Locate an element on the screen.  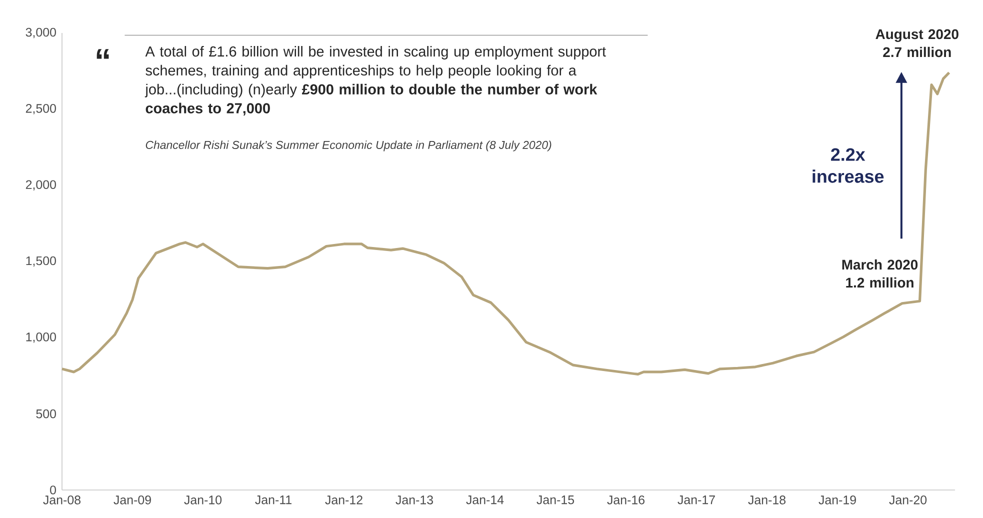
y-tick-label: 3,000 is located at coordinates (41, 33).